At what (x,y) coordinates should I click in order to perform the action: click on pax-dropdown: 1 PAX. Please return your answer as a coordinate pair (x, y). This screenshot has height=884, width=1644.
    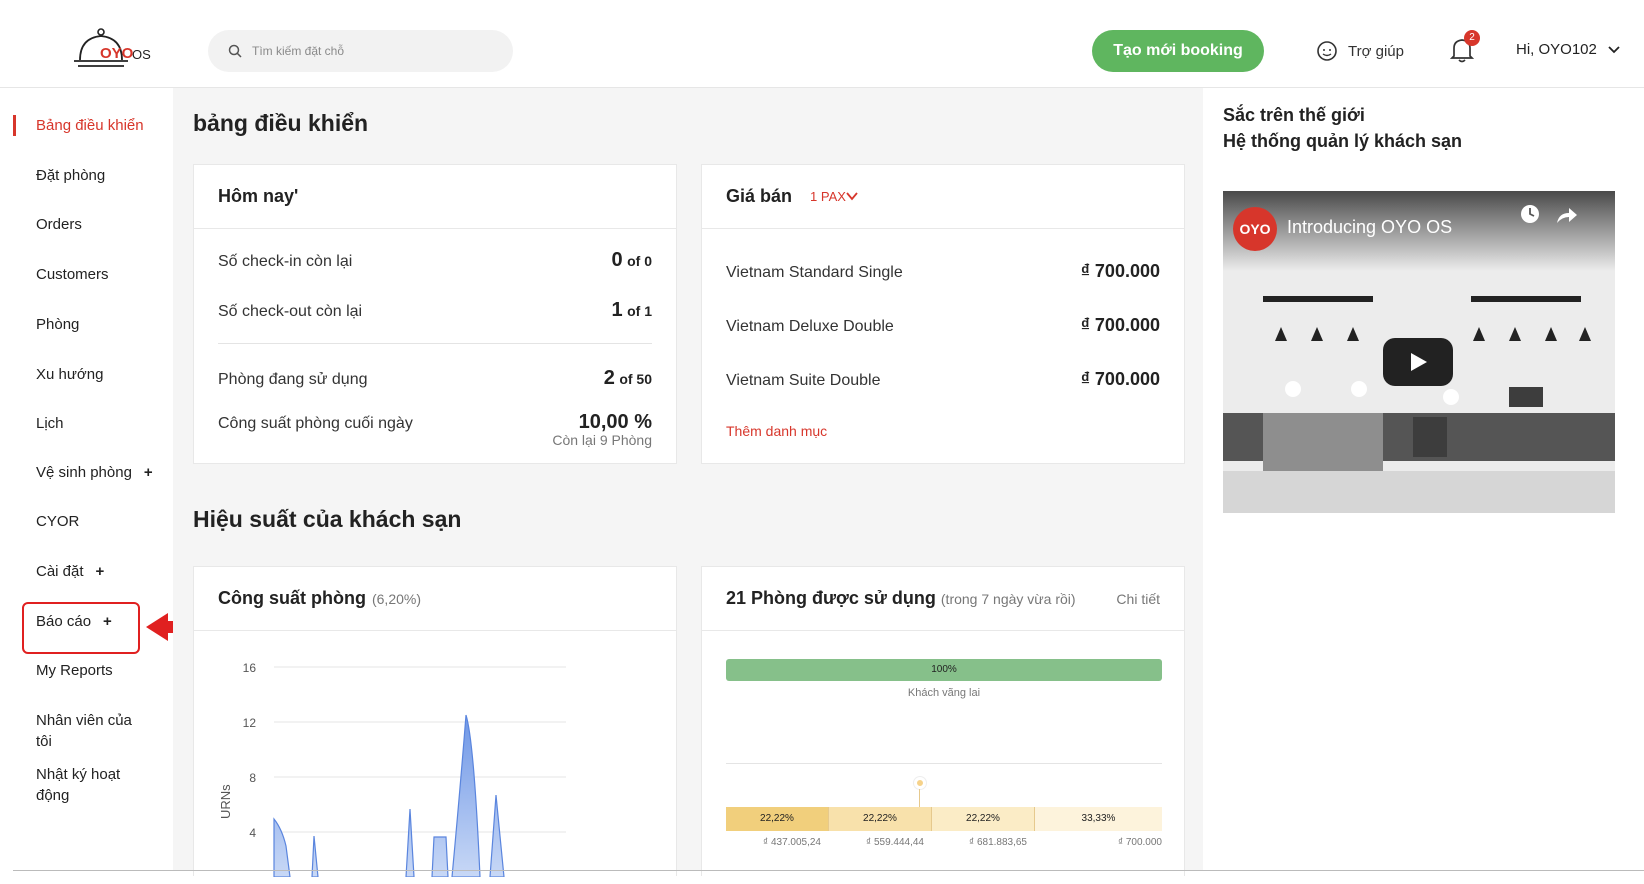
    Looking at the image, I should click on (834, 196).